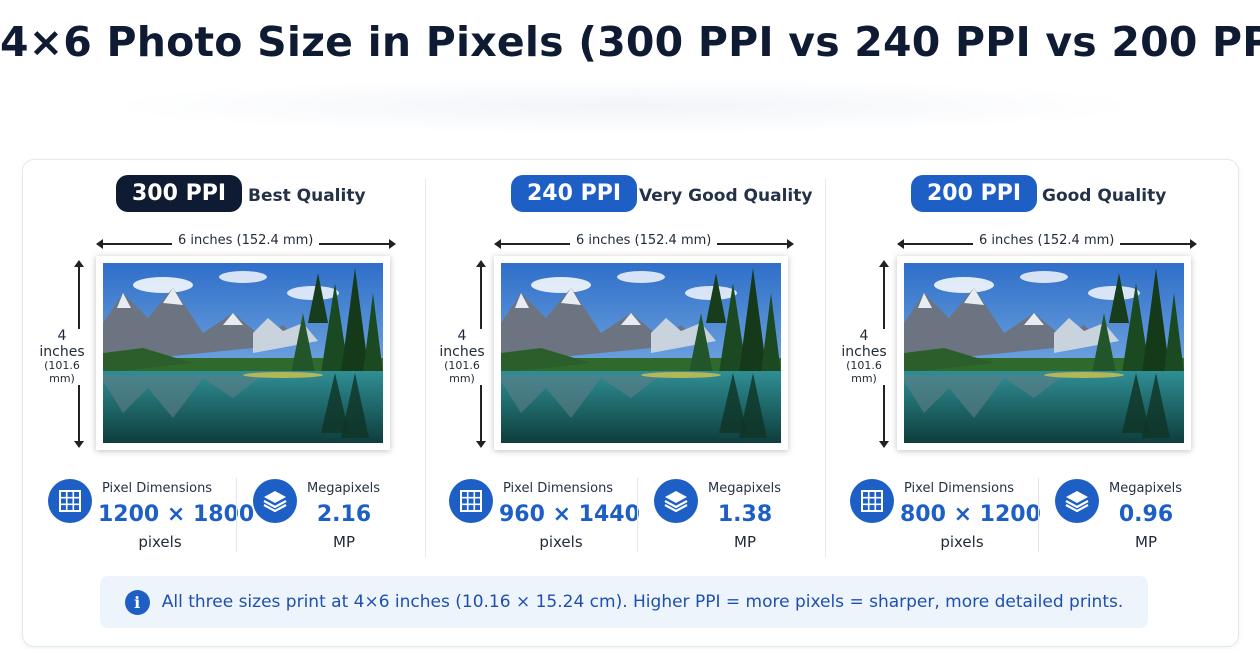  Describe the element at coordinates (574, 193) in the screenshot. I see `ppi-badge: 240 PPI` at that location.